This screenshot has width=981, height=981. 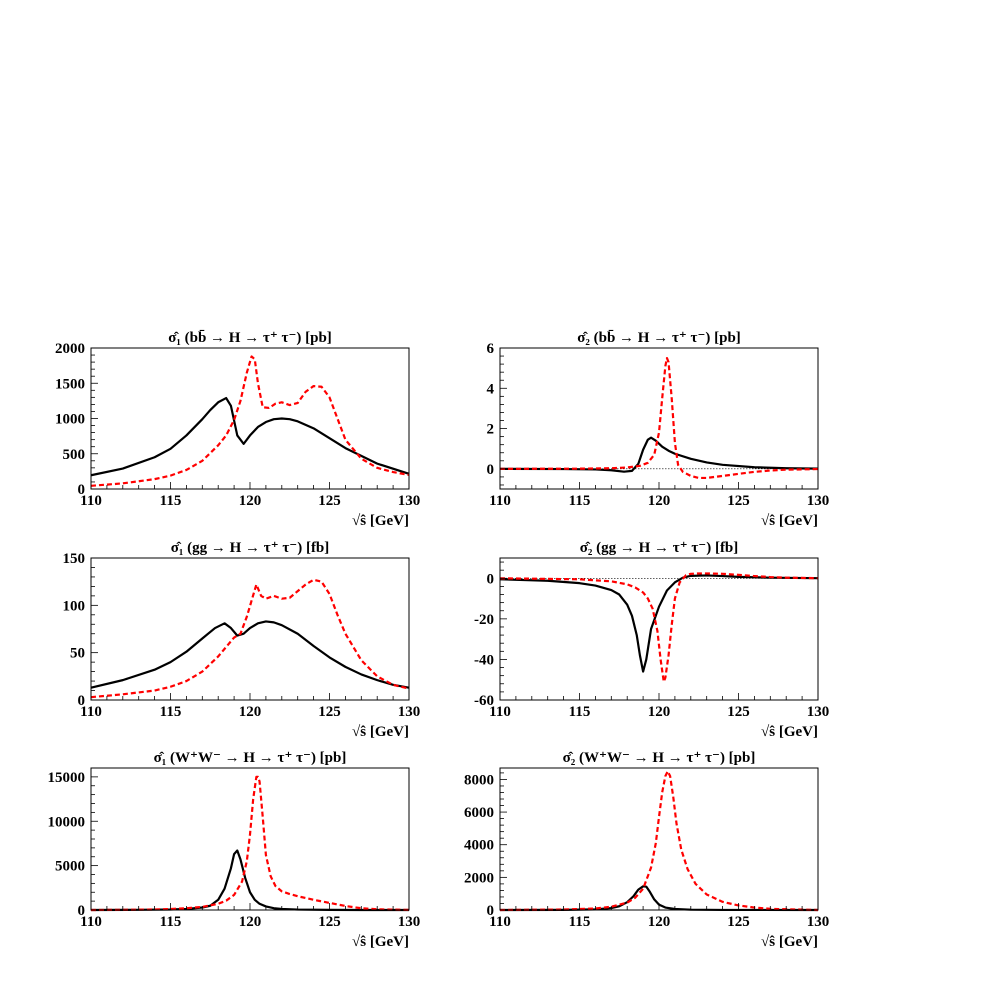 I want to click on y-tick-label: 500, so click(x=74, y=455).